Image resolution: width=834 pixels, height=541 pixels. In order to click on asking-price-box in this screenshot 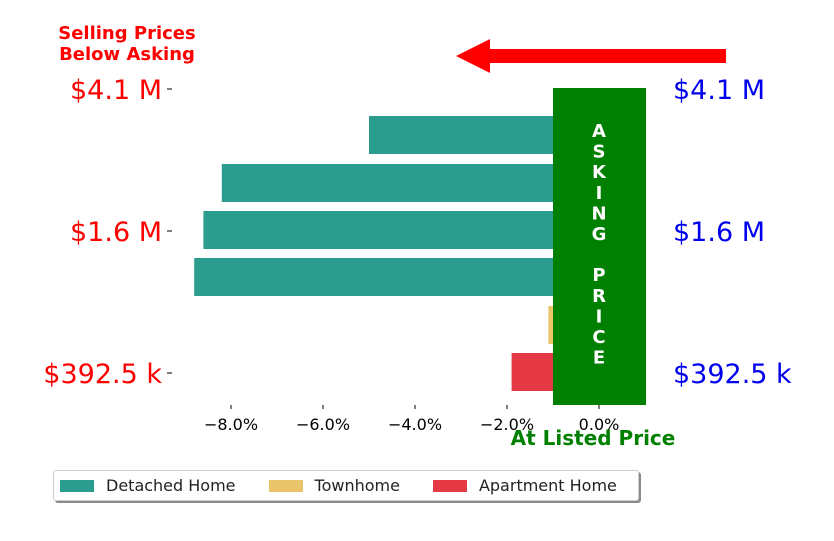, I will do `click(599, 246)`.